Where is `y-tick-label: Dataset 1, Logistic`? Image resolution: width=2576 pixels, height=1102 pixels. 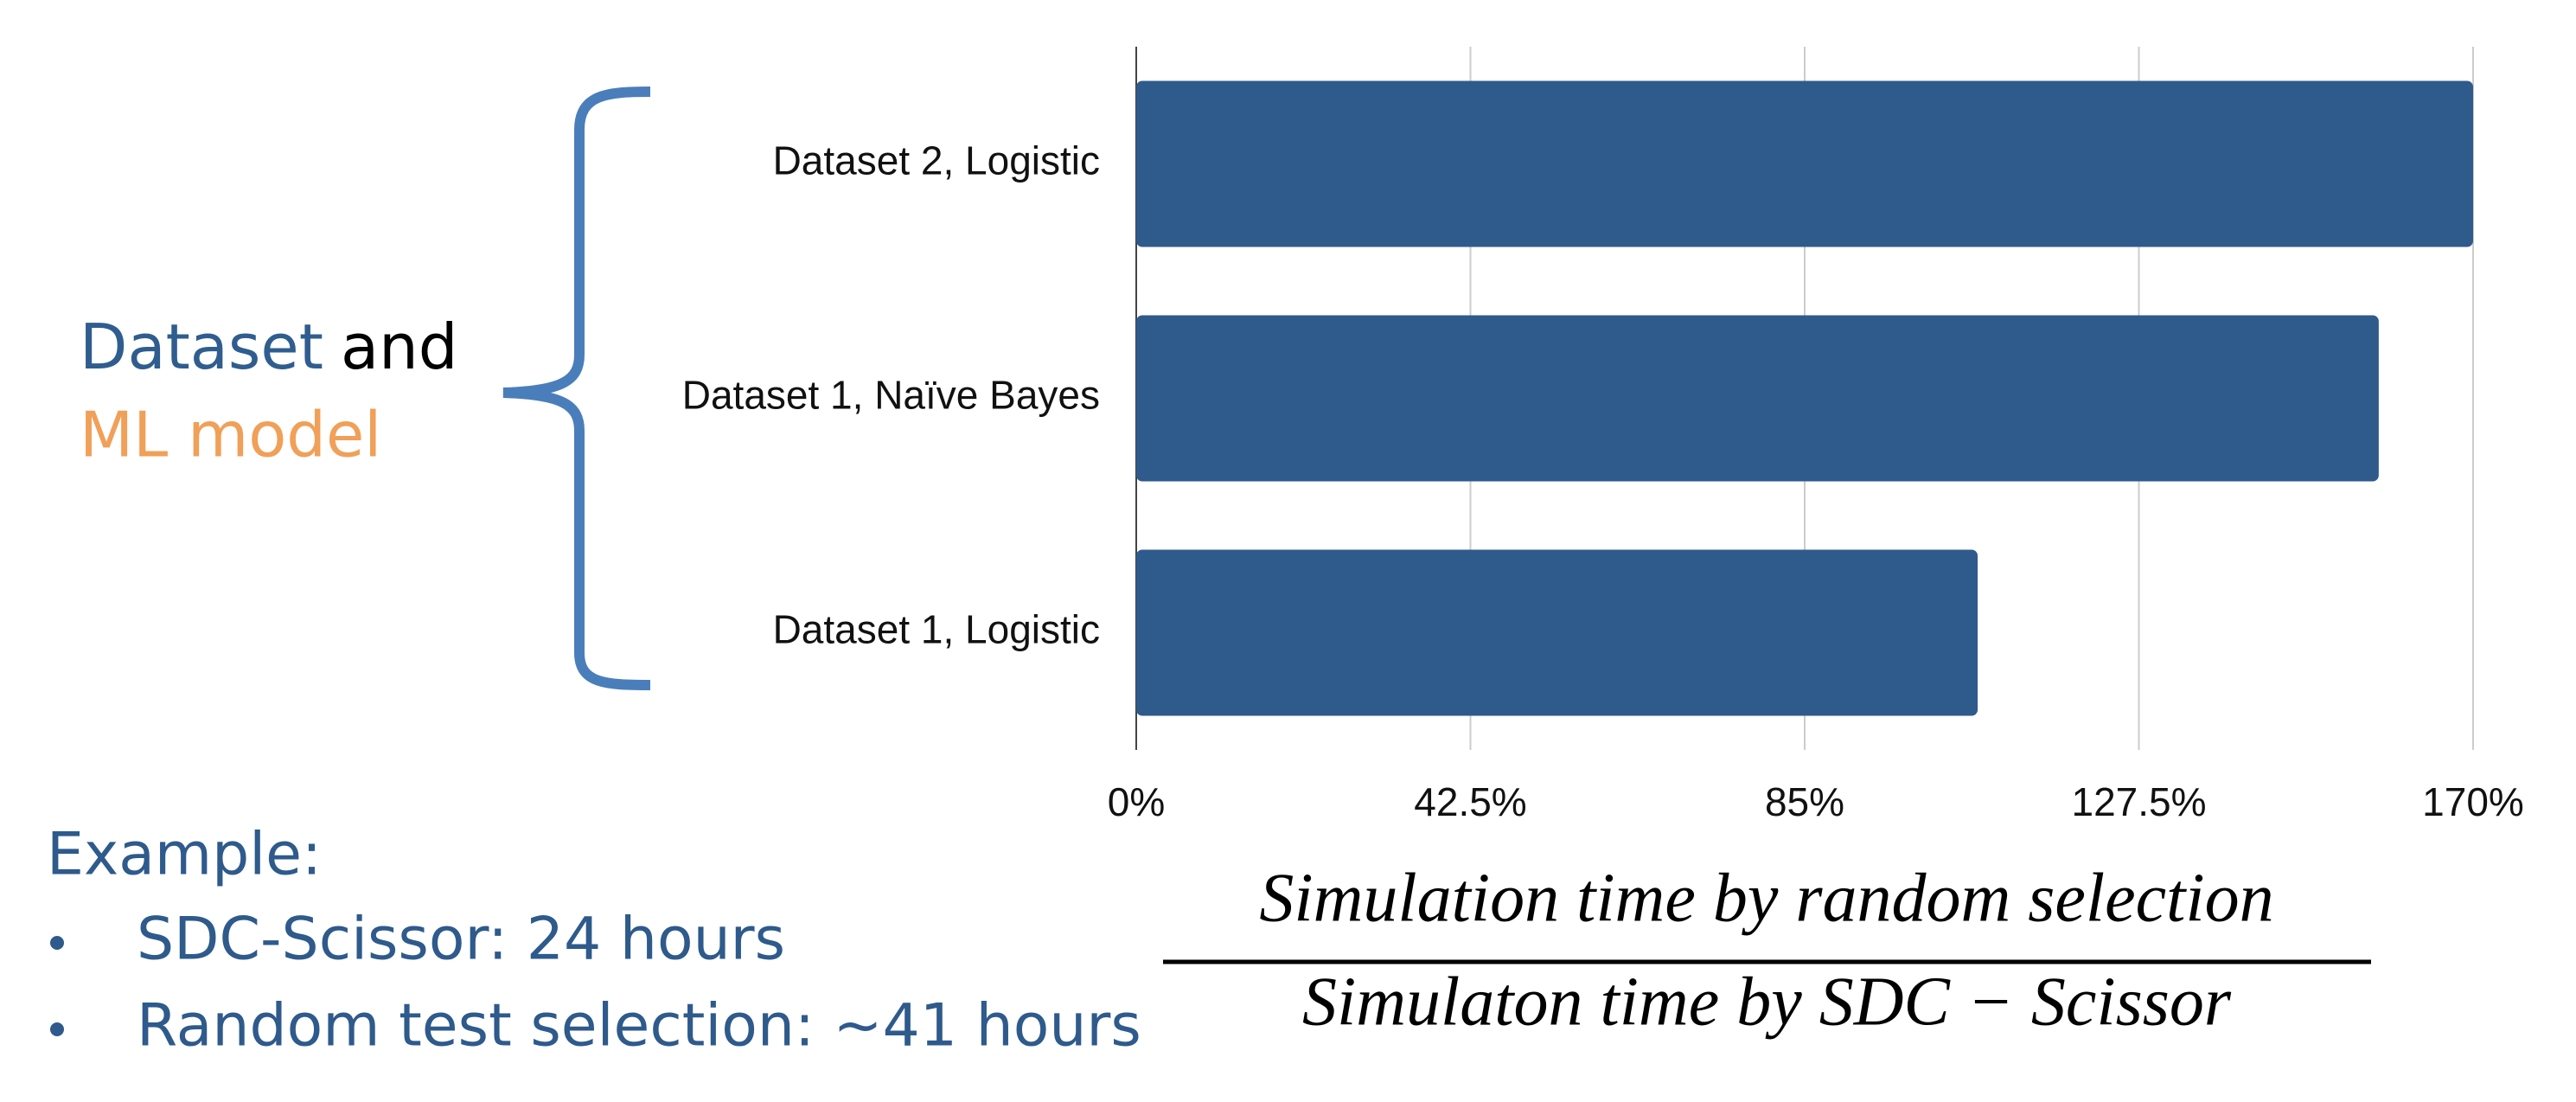 y-tick-label: Dataset 1, Logistic is located at coordinates (936, 629).